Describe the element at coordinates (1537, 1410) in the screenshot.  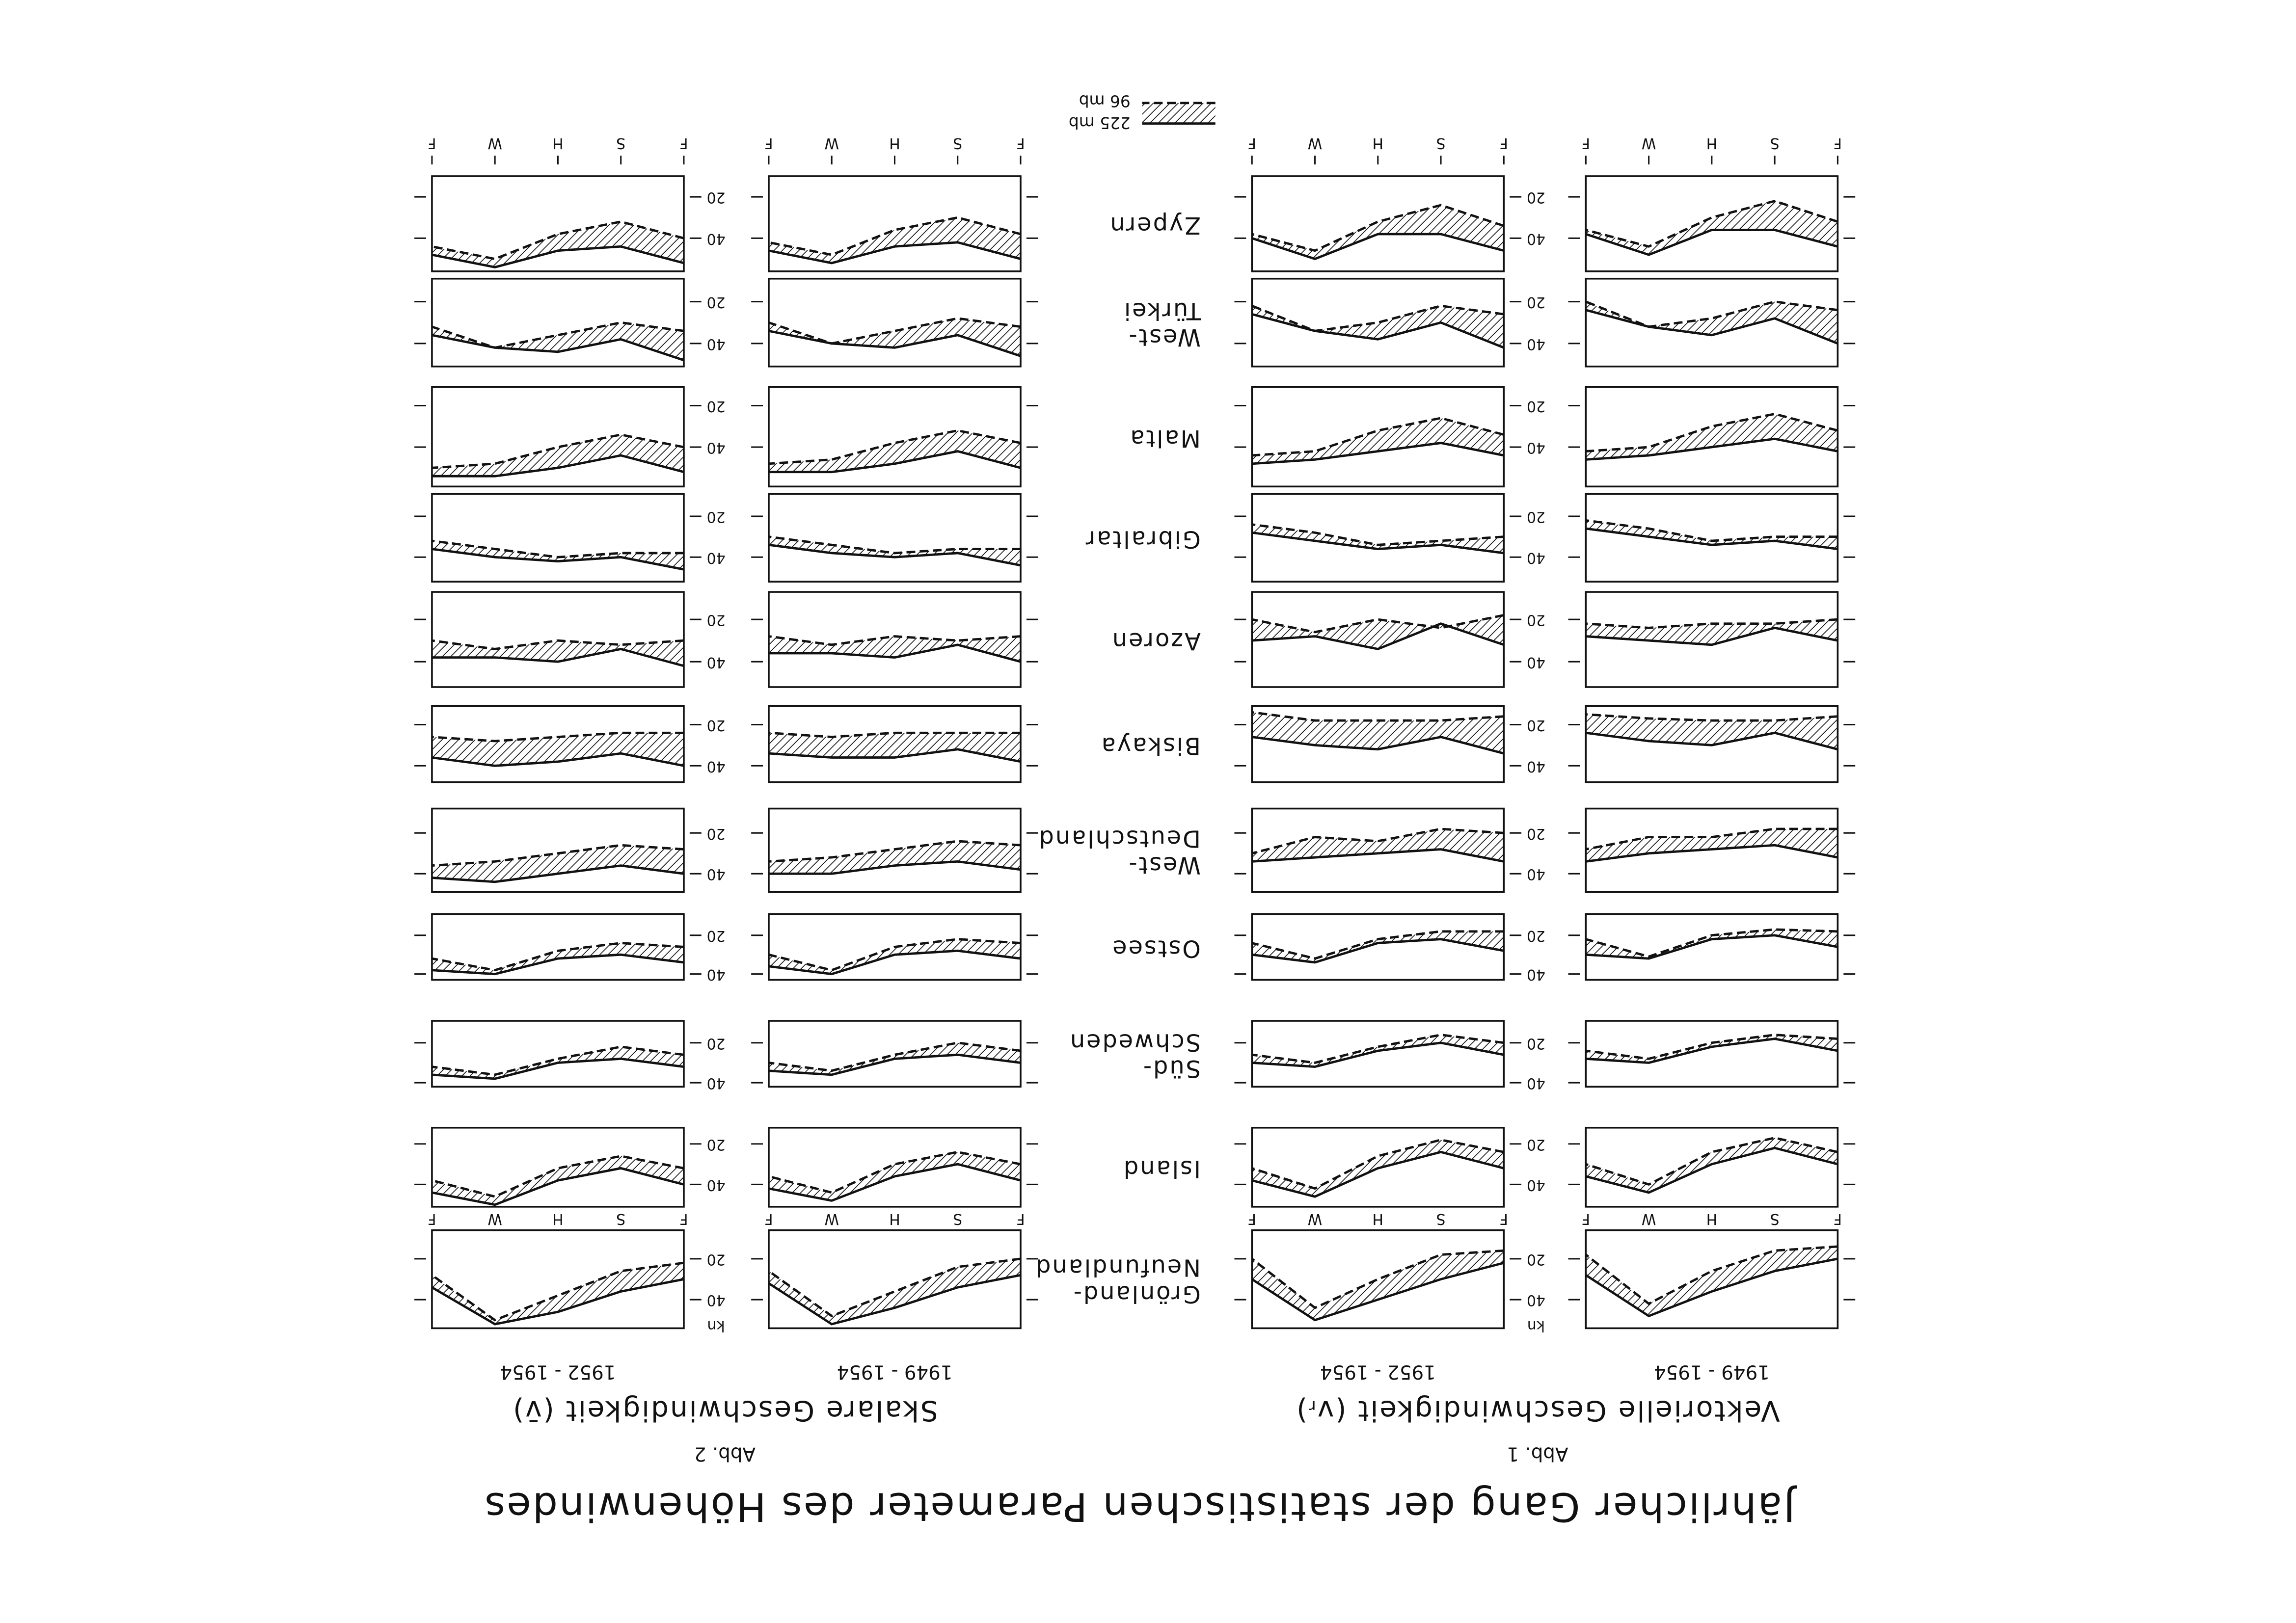
I see `figure-title: Vektorielle Geschwindigkeit (vᵣ)` at that location.